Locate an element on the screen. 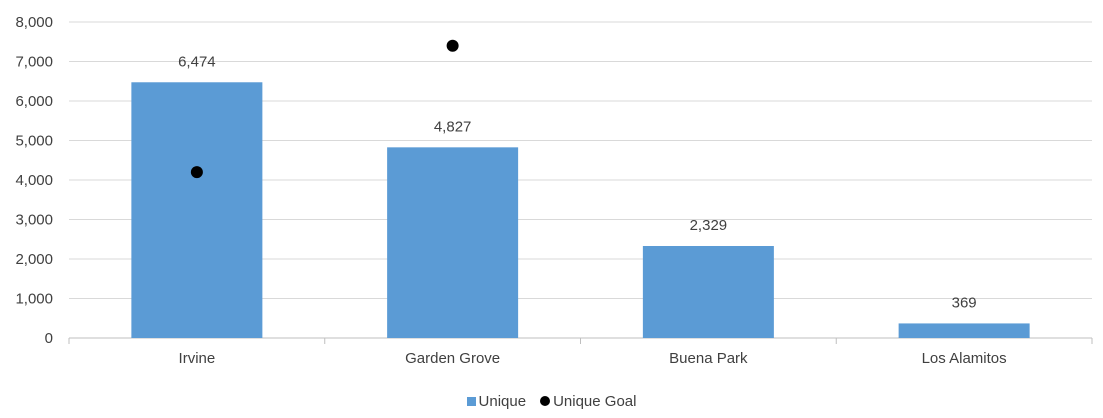  legend-label-unique: Unique is located at coordinates (502, 401).